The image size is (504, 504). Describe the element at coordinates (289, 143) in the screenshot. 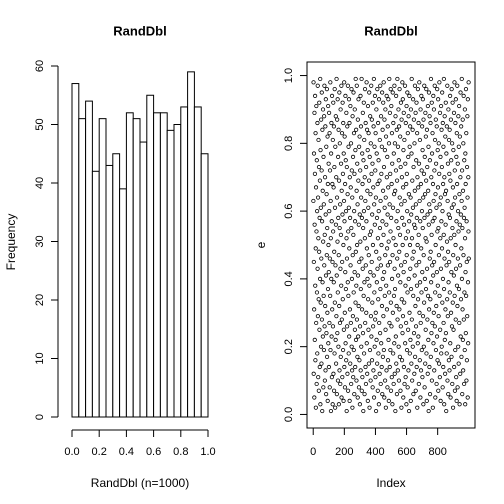

I see `y-tick-label: 0.8` at that location.